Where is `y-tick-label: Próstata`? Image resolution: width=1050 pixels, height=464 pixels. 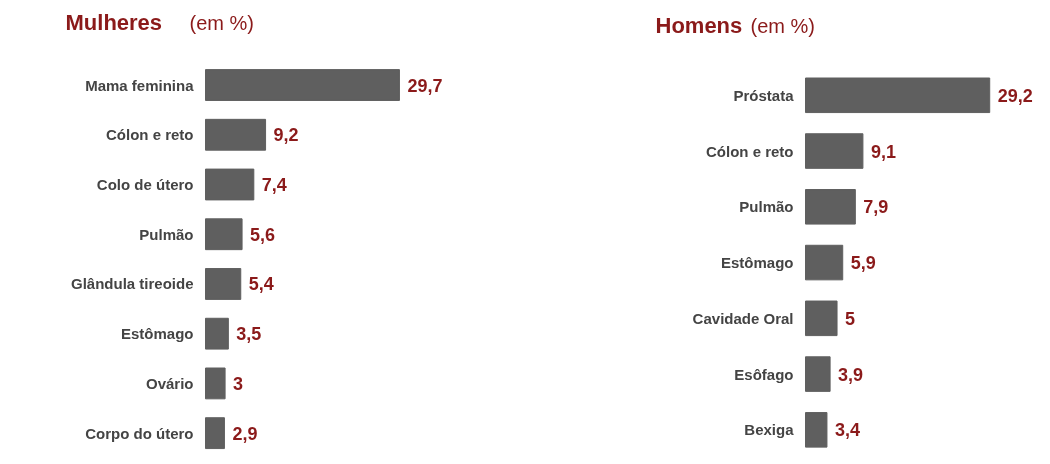
y-tick-label: Próstata is located at coordinates (764, 95).